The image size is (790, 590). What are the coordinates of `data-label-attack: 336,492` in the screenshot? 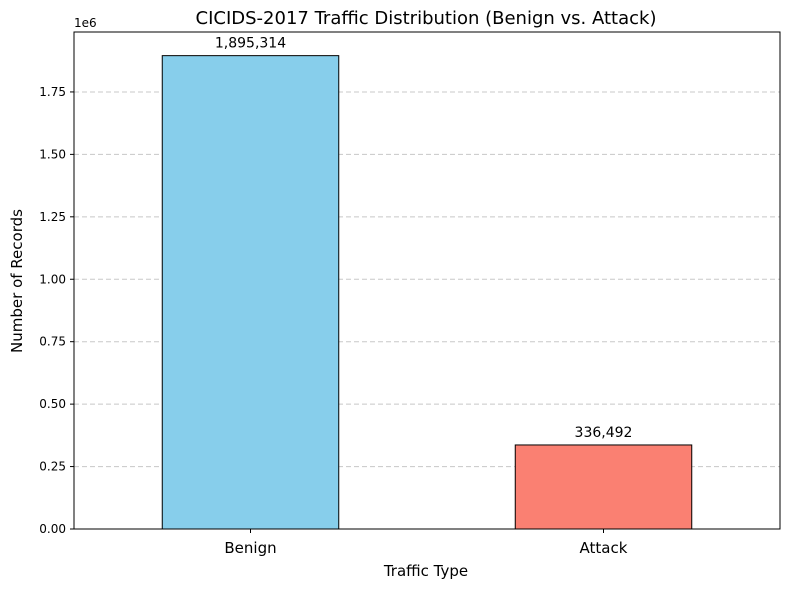 It's located at (604, 433).